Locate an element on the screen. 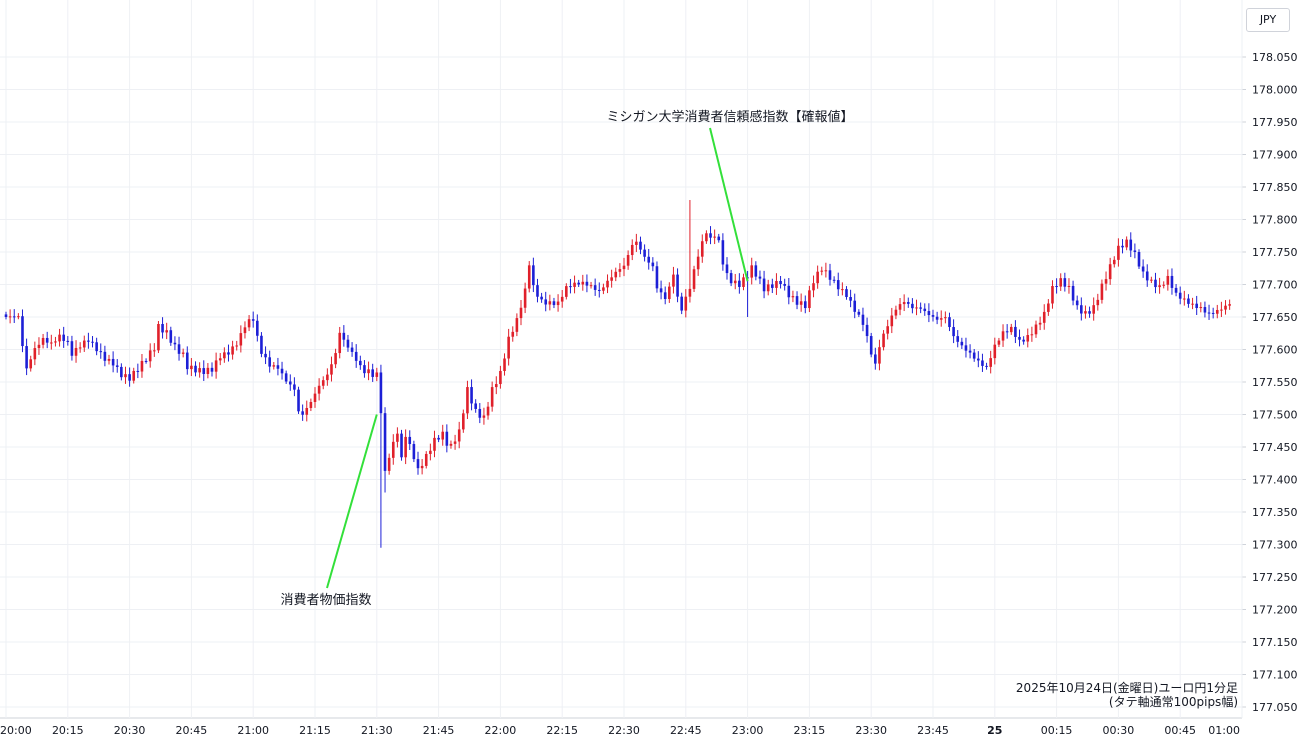 The image size is (1300, 745). y-tick-label: 177.350 is located at coordinates (1275, 512).